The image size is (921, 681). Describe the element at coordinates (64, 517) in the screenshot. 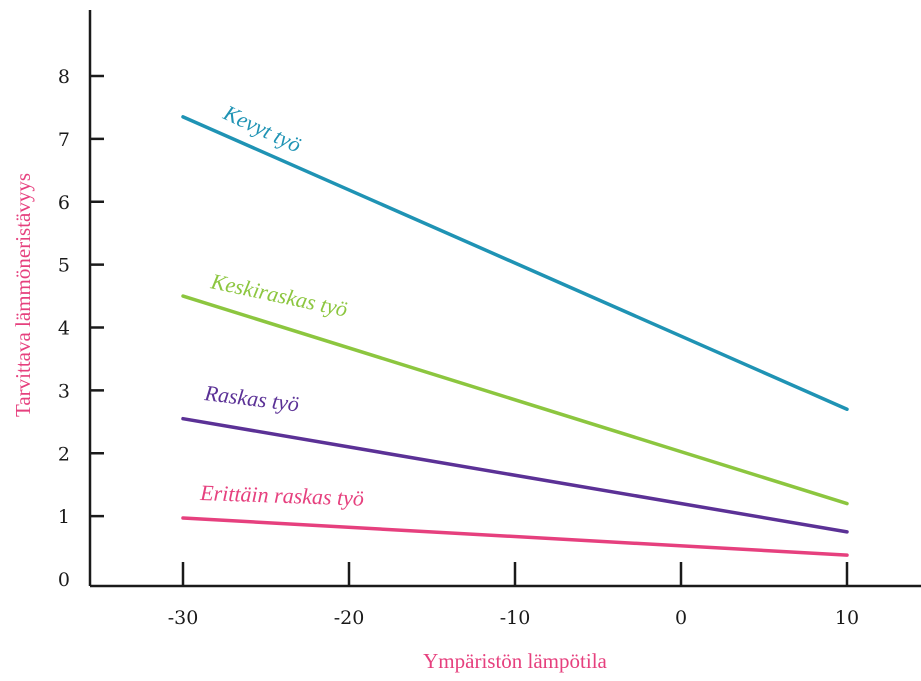

I see `y-tick-label: 1` at that location.